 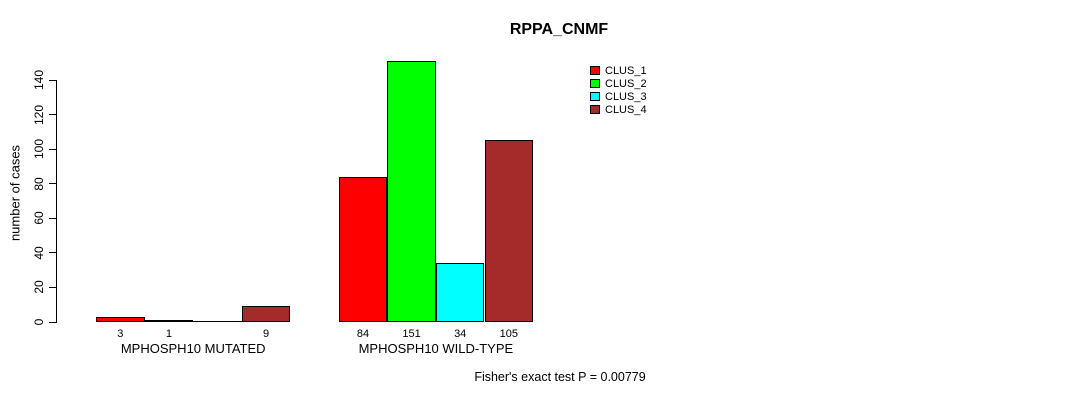 I want to click on group-label: MPHOSPH10 WILD-TYPE, so click(x=436, y=348).